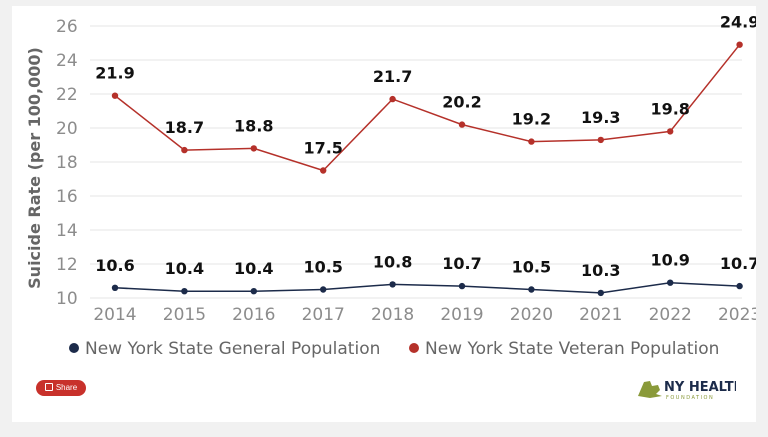 The height and width of the screenshot is (437, 768). What do you see at coordinates (650, 389) in the screenshot?
I see `ny-state-shape-icon` at bounding box center [650, 389].